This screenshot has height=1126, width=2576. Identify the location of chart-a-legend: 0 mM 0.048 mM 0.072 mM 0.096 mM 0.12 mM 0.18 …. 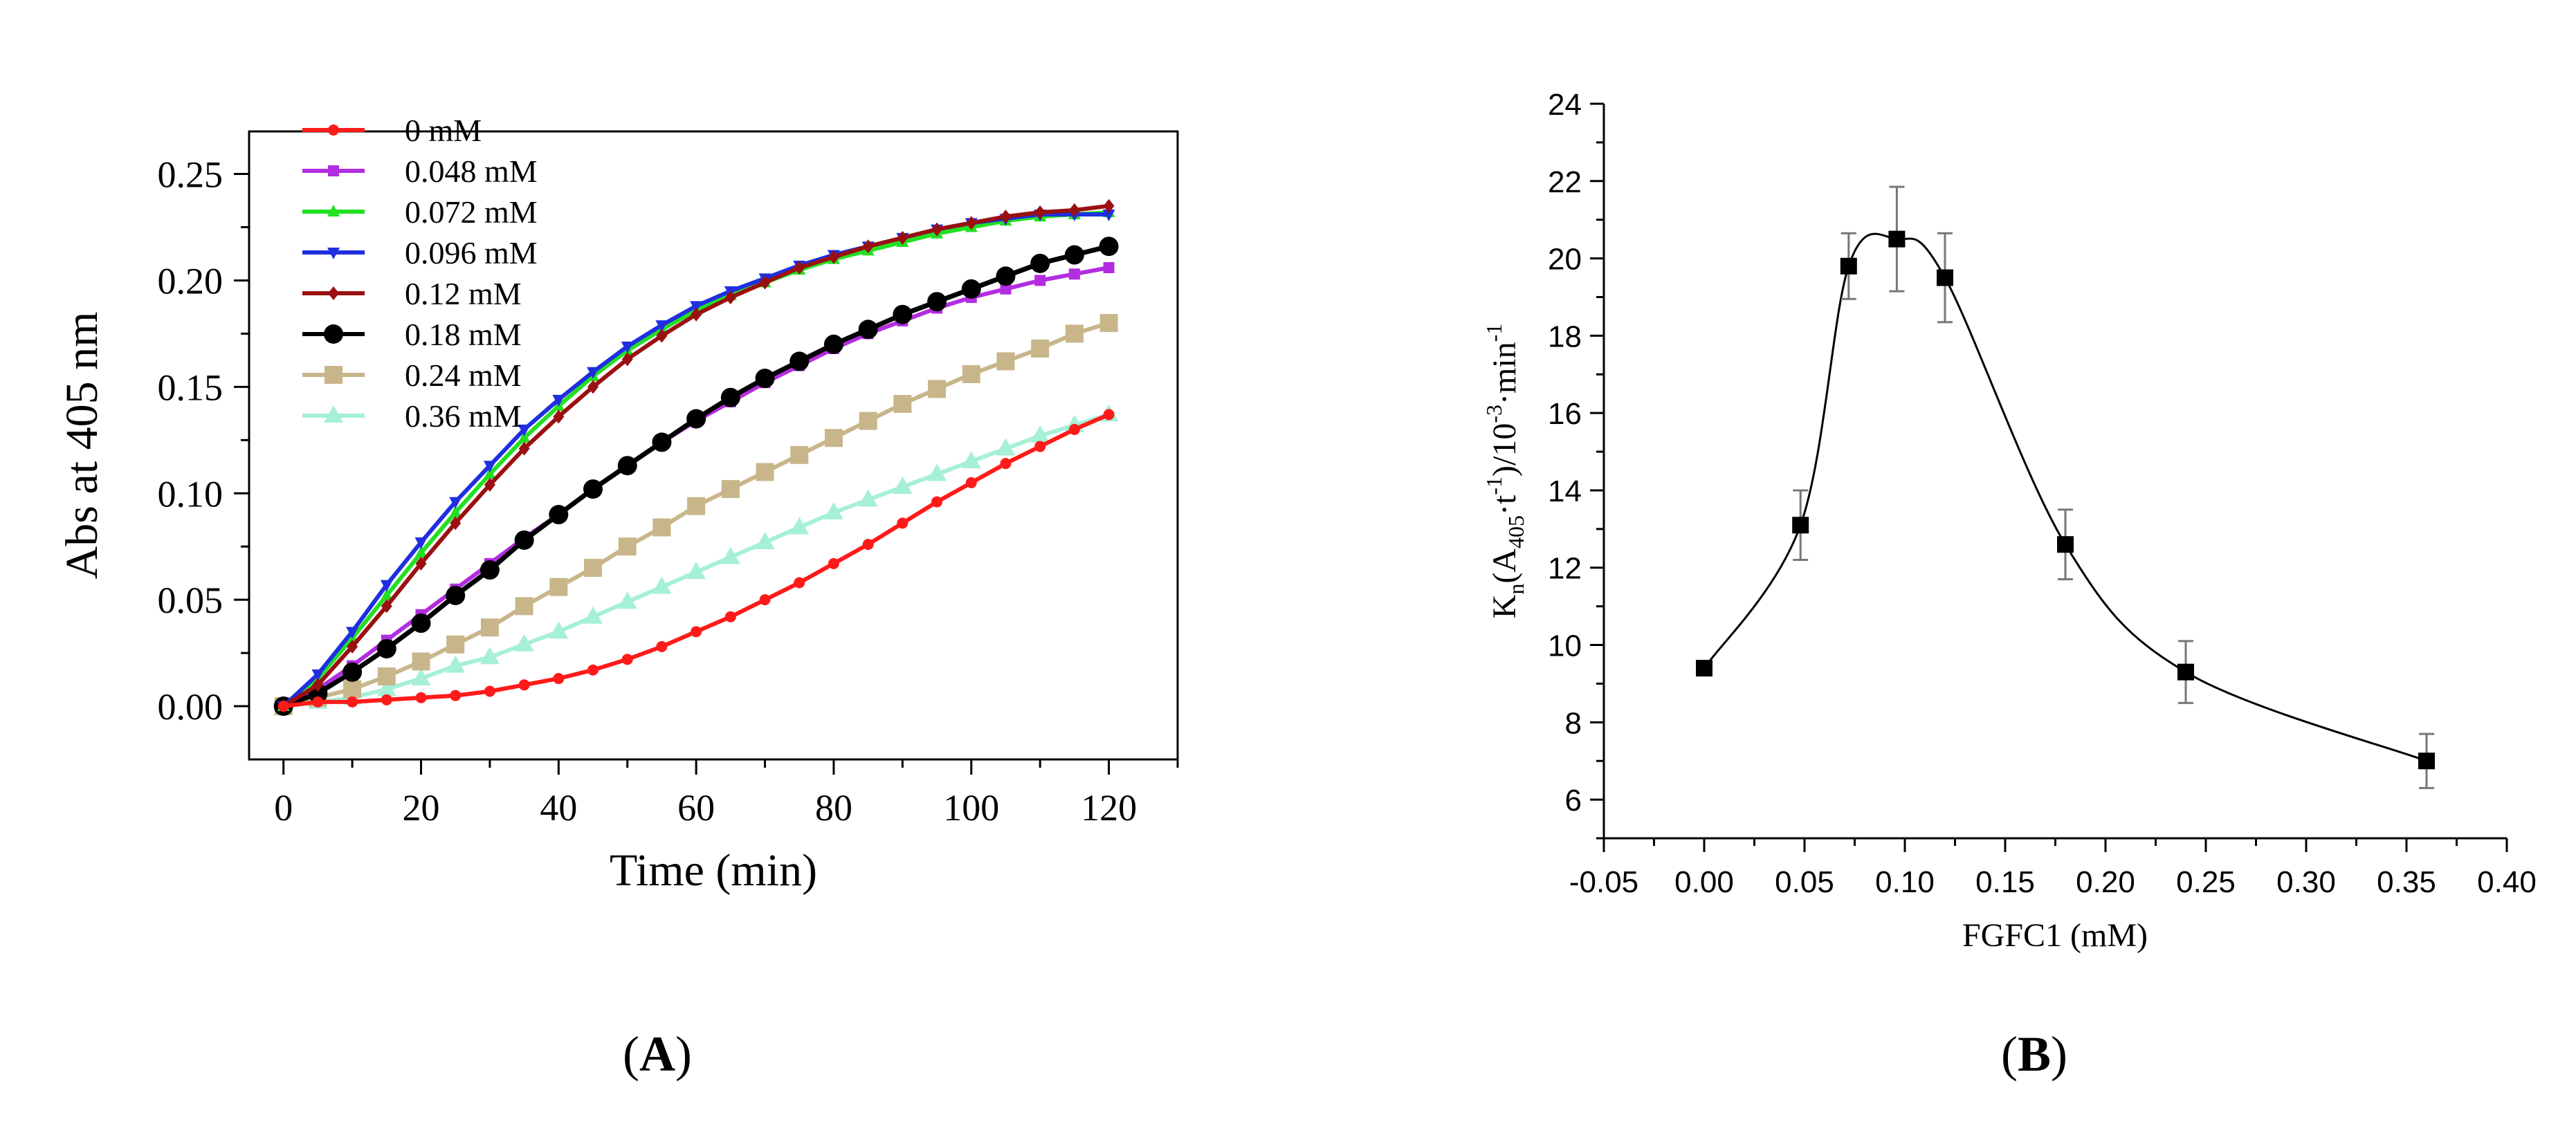
(420, 273).